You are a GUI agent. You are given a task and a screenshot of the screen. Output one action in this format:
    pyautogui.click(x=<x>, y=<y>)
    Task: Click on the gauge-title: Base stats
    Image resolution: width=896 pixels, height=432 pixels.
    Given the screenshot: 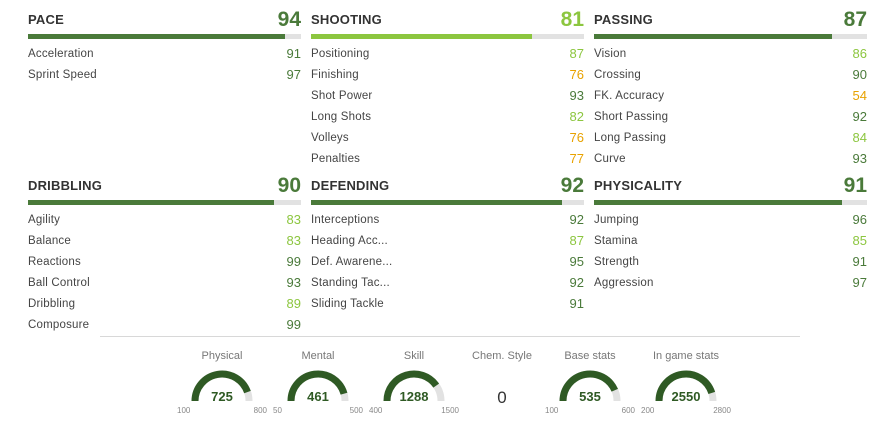 What is the action you would take?
    pyautogui.click(x=590, y=356)
    